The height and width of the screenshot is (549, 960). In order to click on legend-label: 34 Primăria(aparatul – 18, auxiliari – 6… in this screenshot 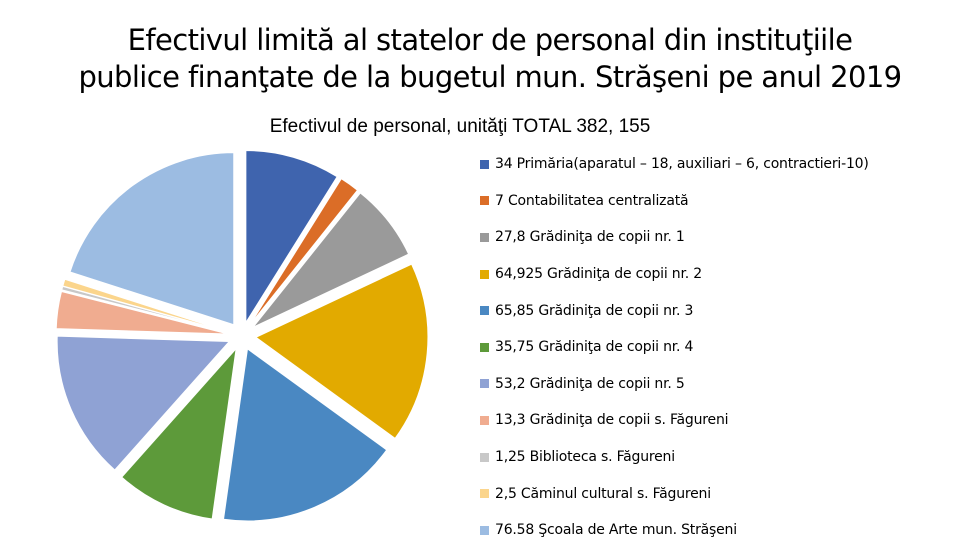, I will do `click(682, 164)`.